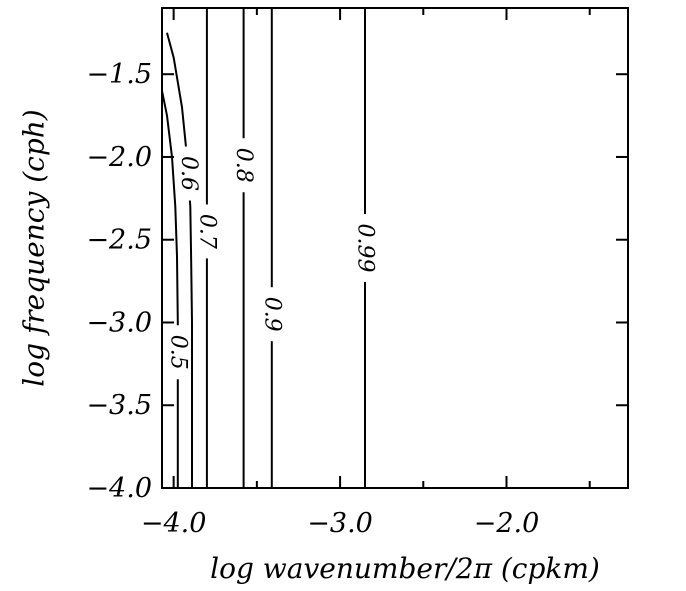 The image size is (686, 591). Describe the element at coordinates (507, 523) in the screenshot. I see `x-tick-label: −2.0` at that location.